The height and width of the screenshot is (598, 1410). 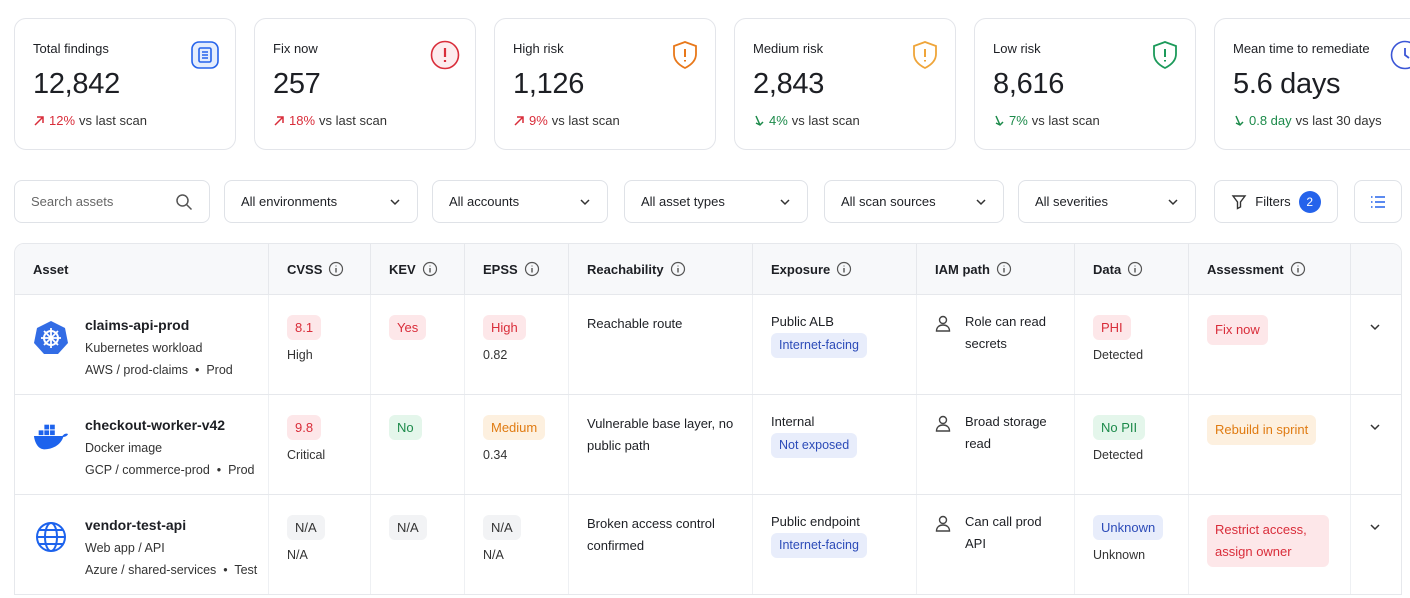 I want to click on asset-account: GCP / commerce-prod, so click(x=147, y=470).